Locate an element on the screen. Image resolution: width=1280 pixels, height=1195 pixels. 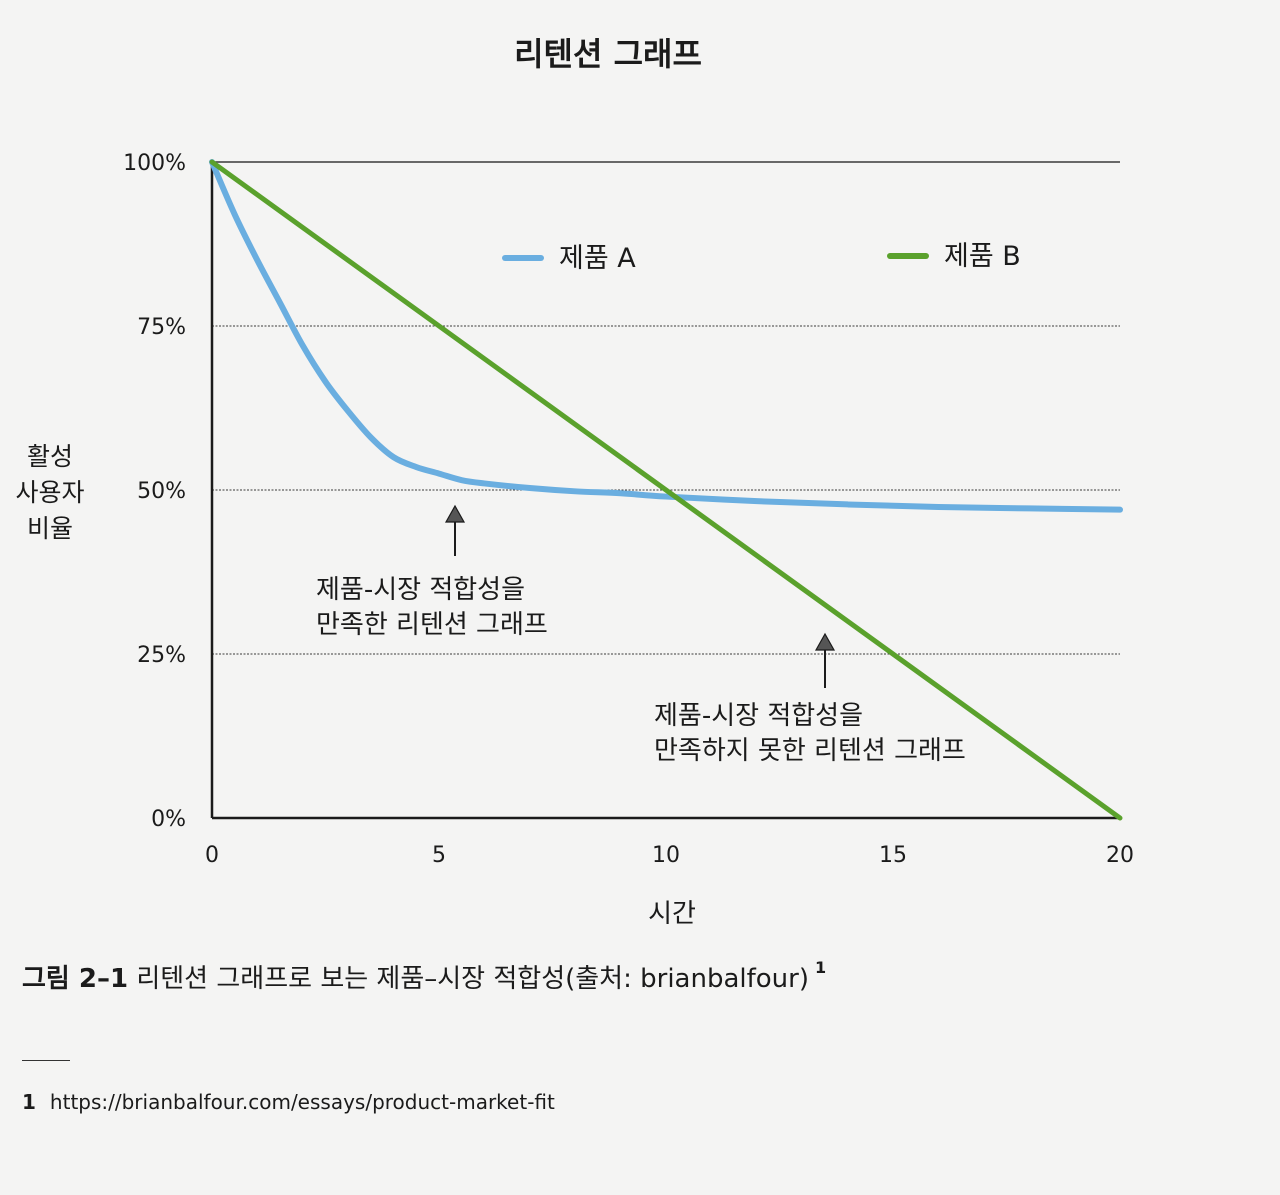
x-tick-label: 15 is located at coordinates (893, 855).